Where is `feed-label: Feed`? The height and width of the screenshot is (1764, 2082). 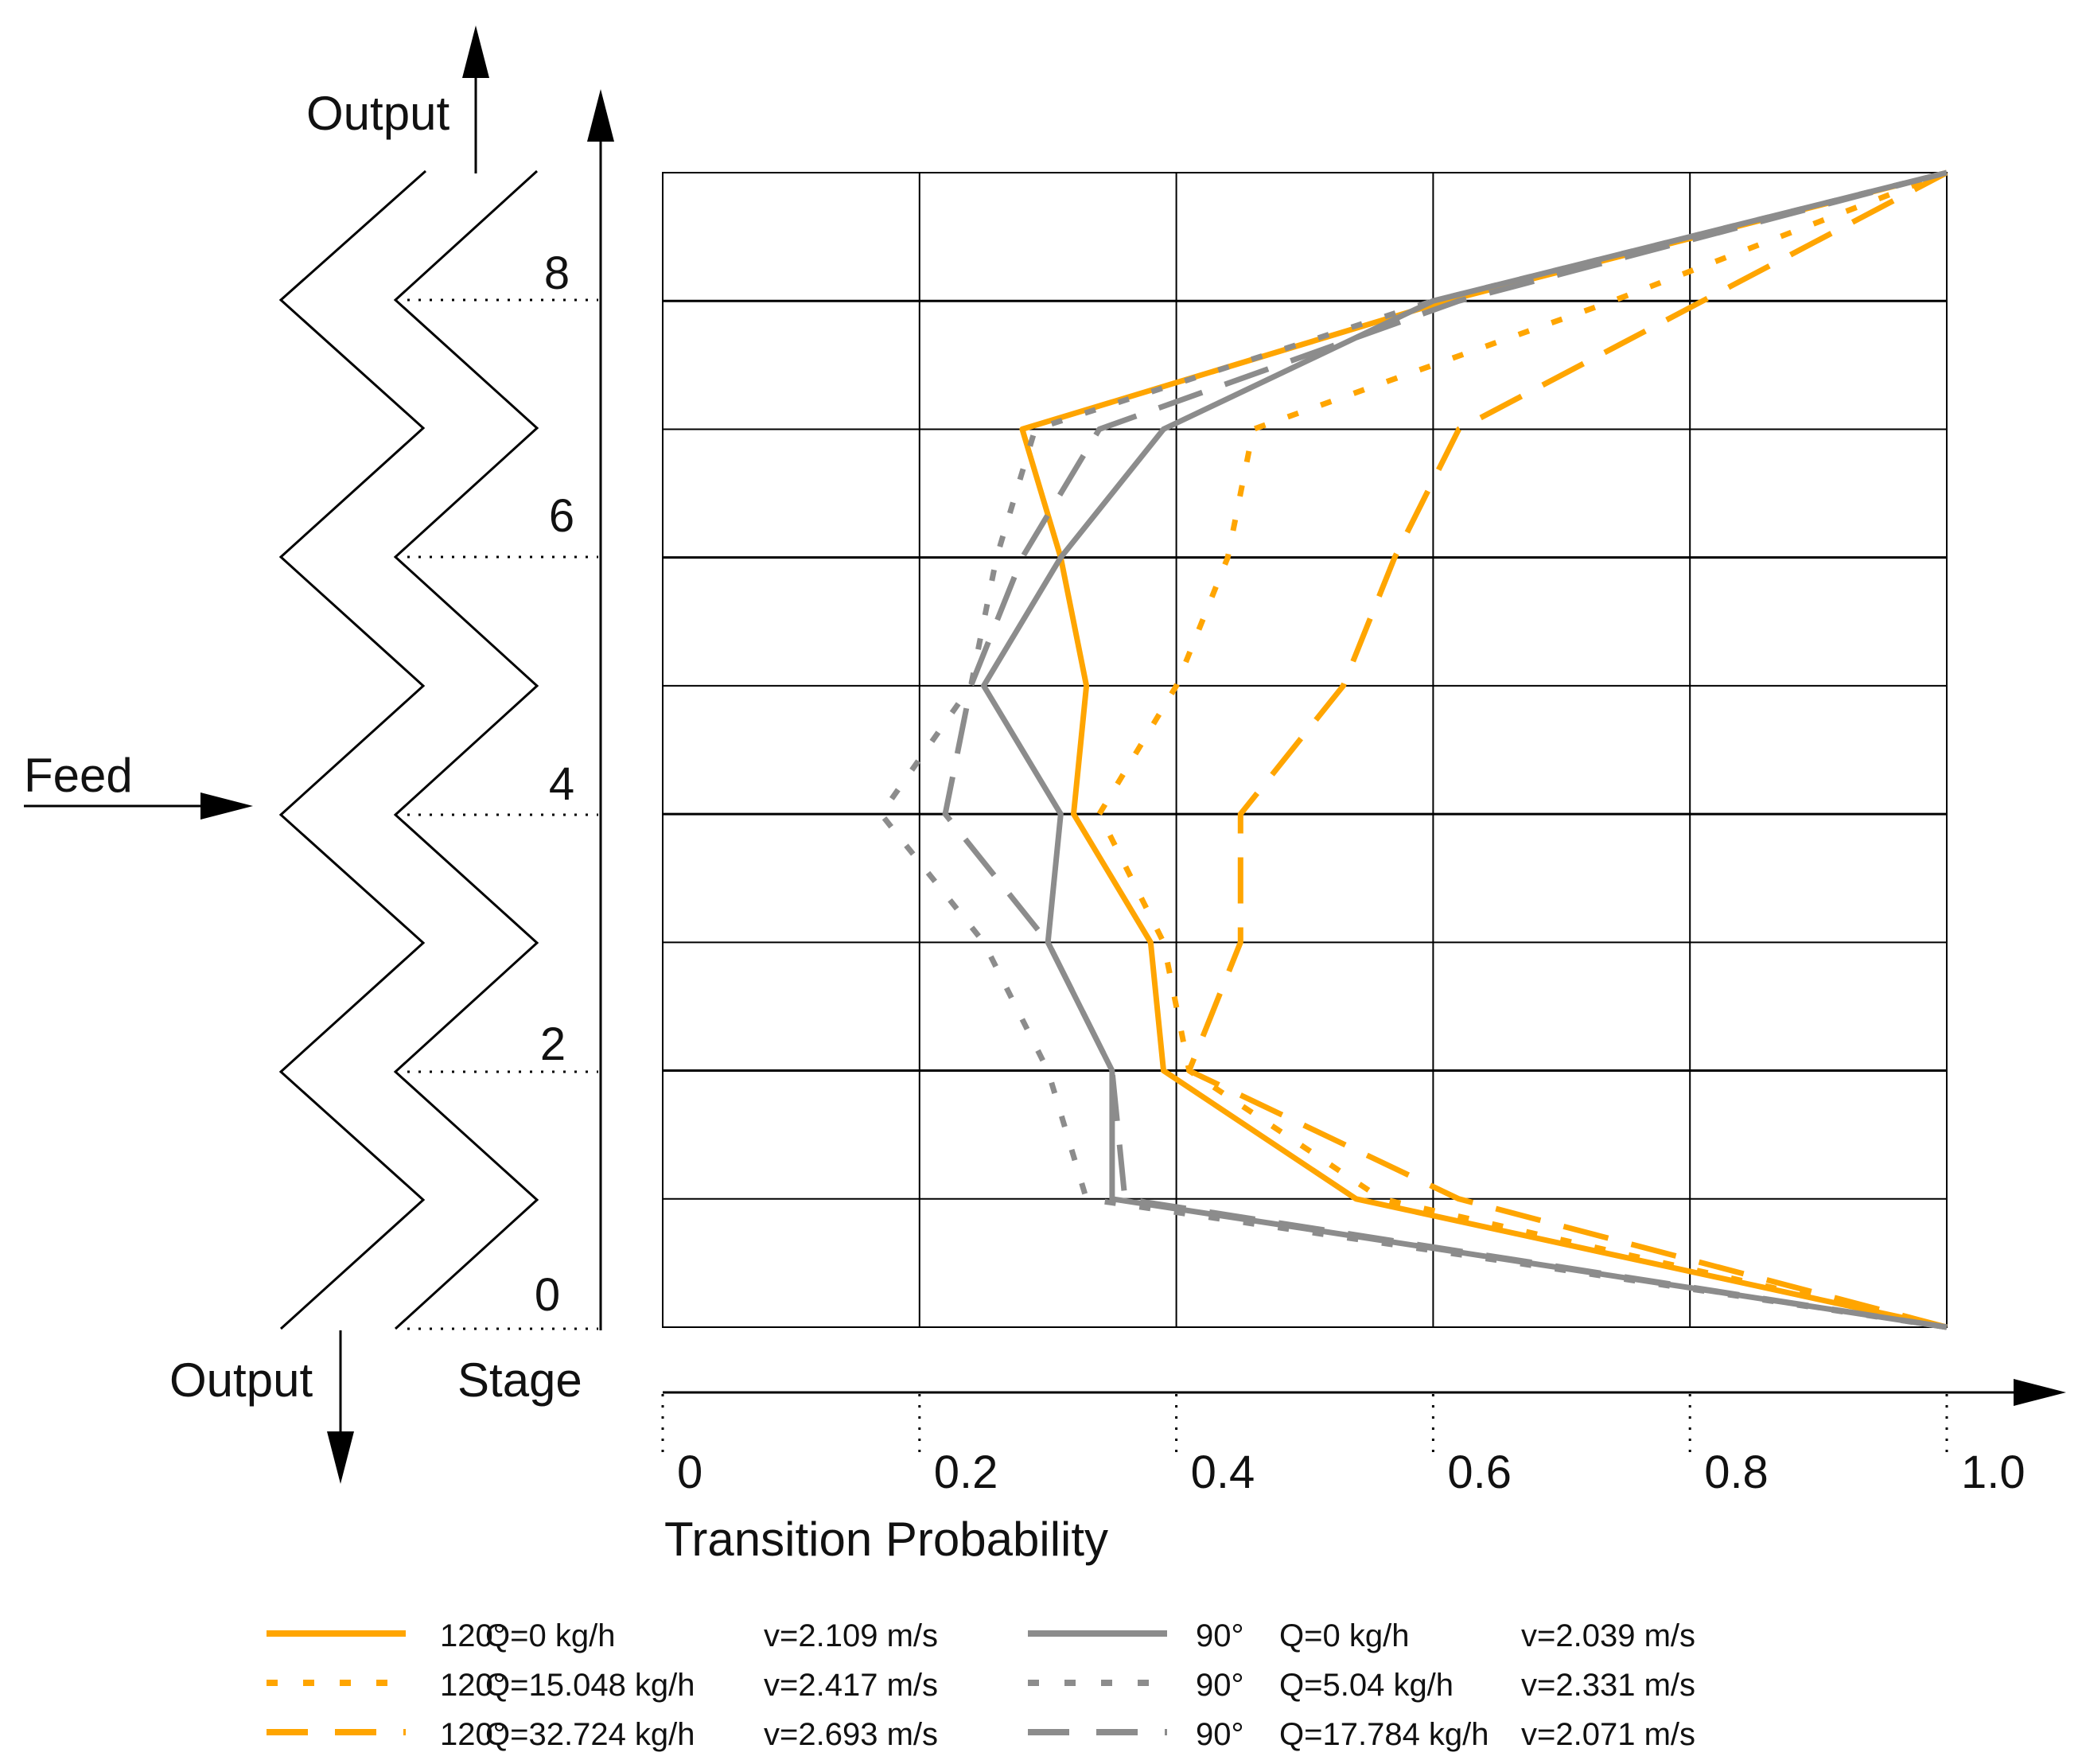 feed-label: Feed is located at coordinates (78, 775).